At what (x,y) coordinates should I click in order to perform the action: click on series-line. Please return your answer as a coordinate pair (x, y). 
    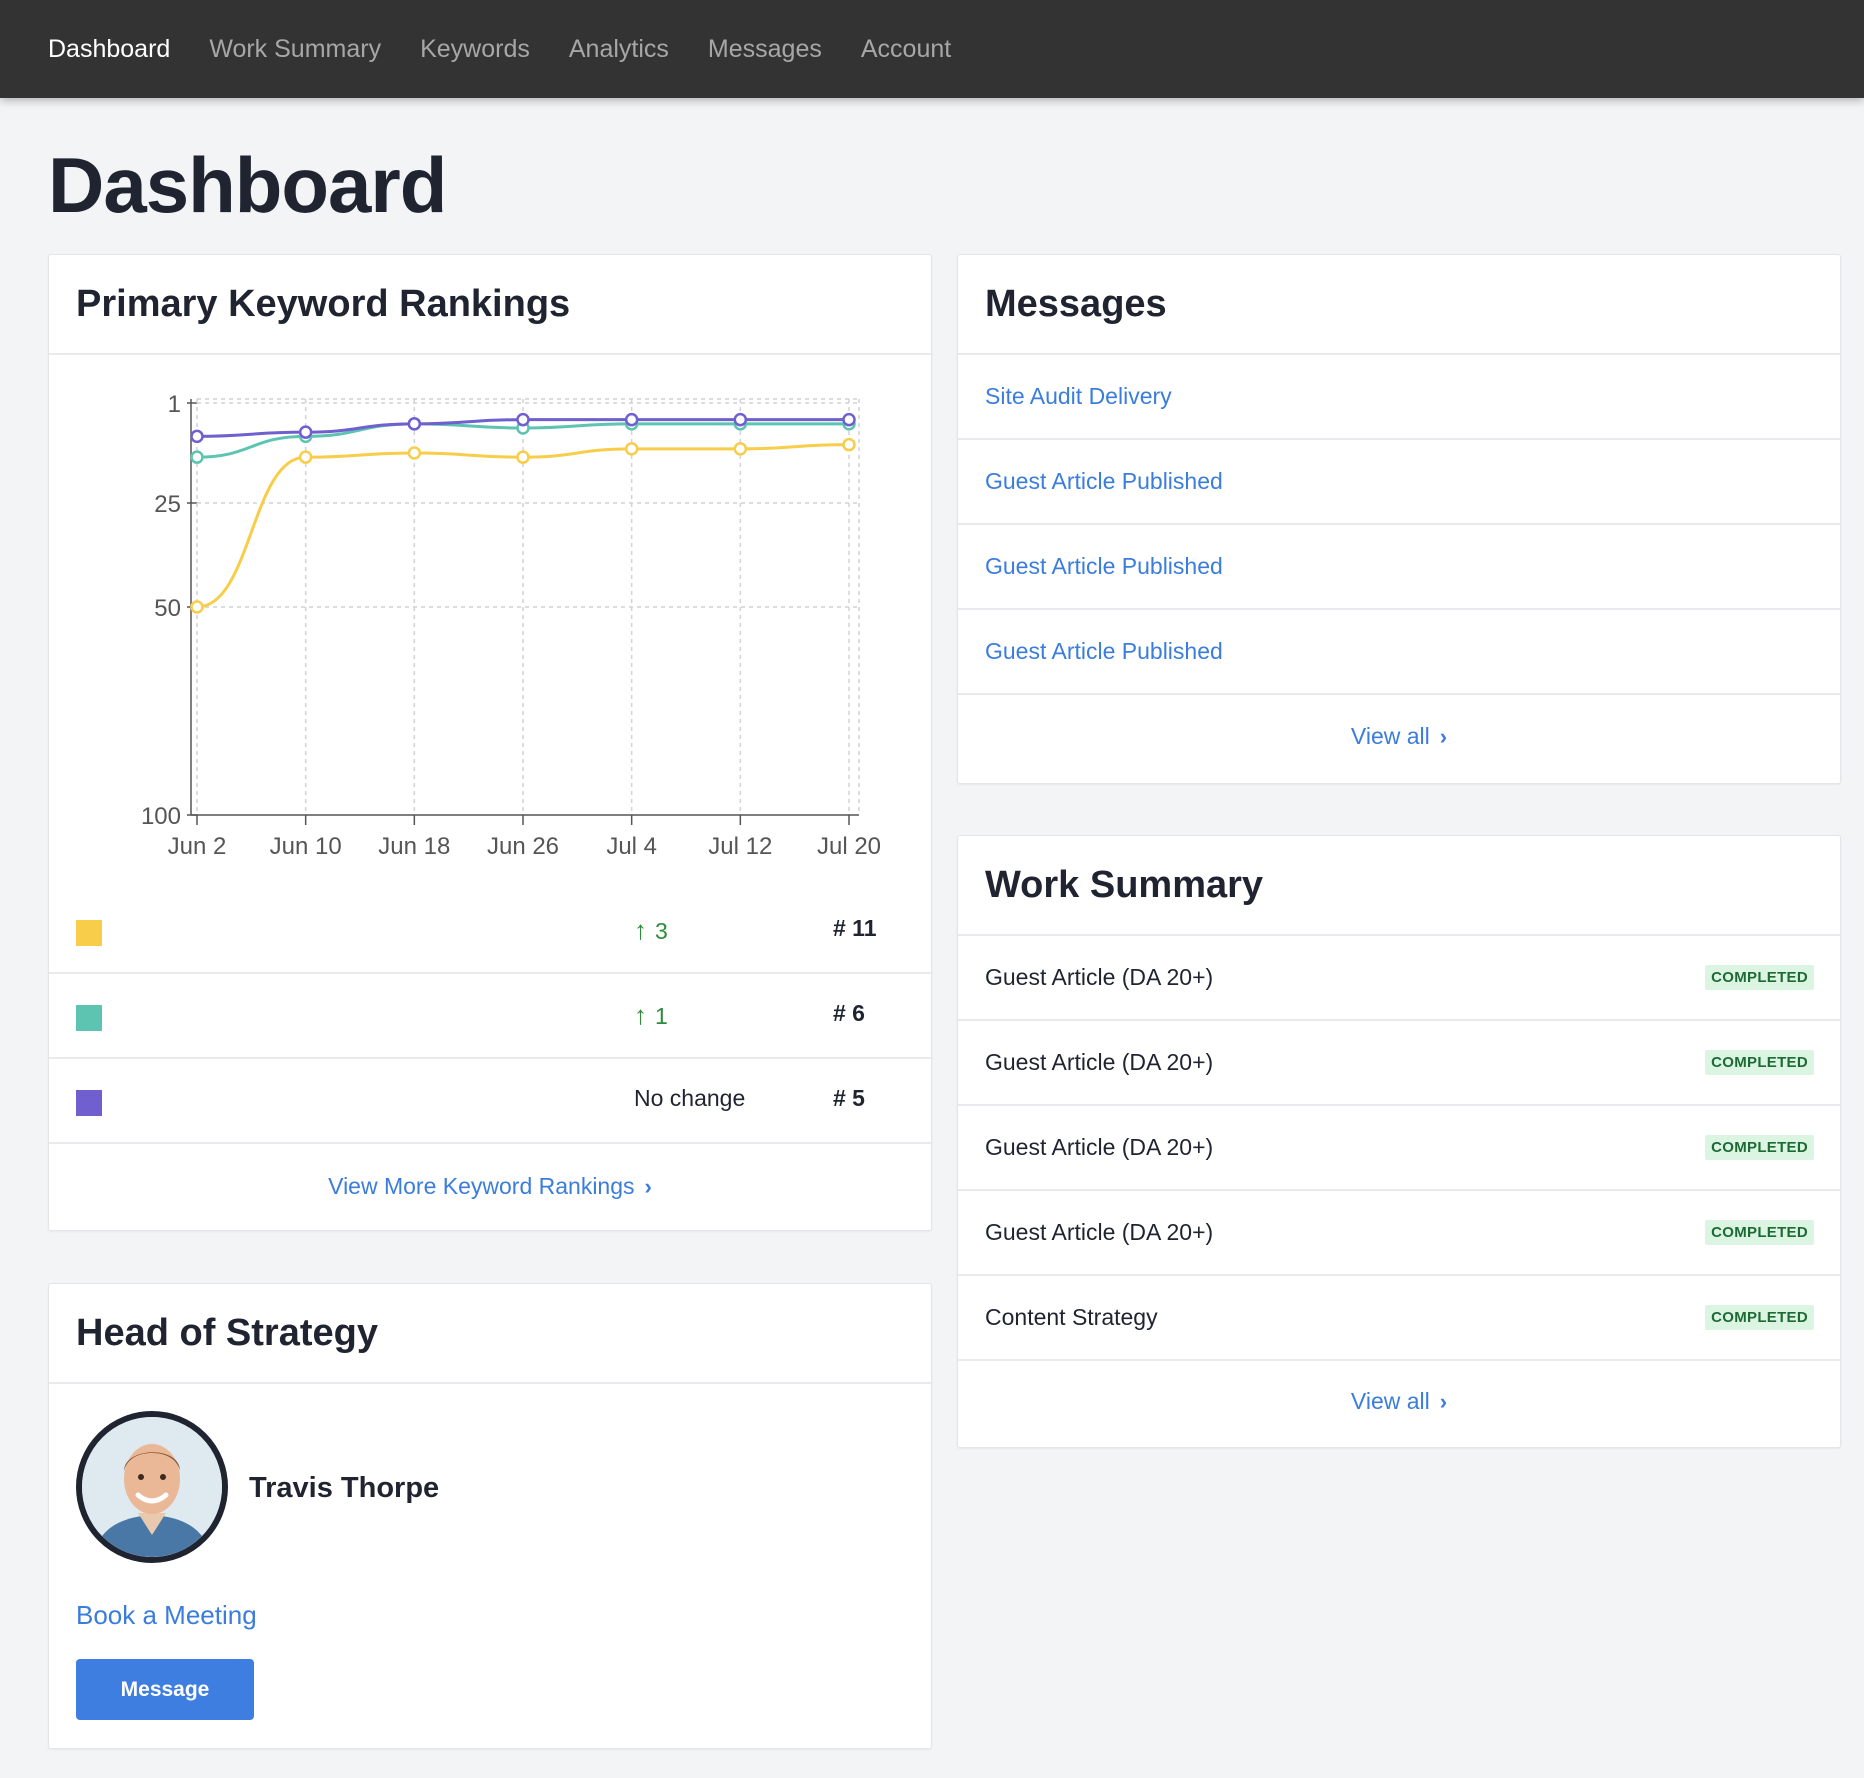
    Looking at the image, I should click on (523, 526).